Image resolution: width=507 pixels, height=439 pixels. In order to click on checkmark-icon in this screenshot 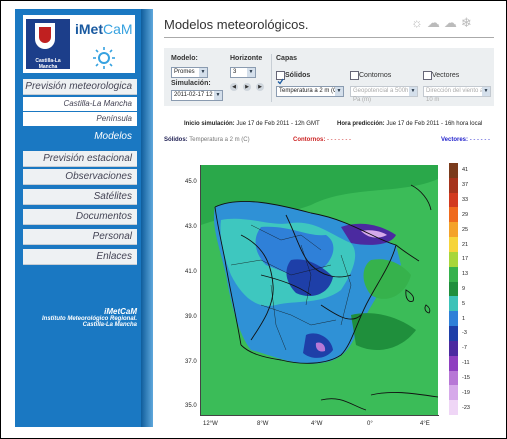, I will do `click(280, 81)`.